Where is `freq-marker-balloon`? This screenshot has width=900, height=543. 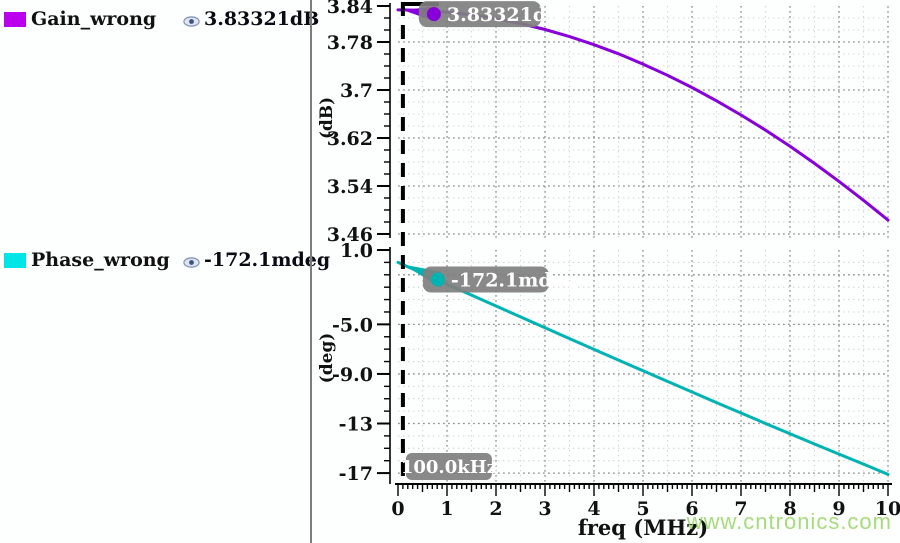 freq-marker-balloon is located at coordinates (448, 466).